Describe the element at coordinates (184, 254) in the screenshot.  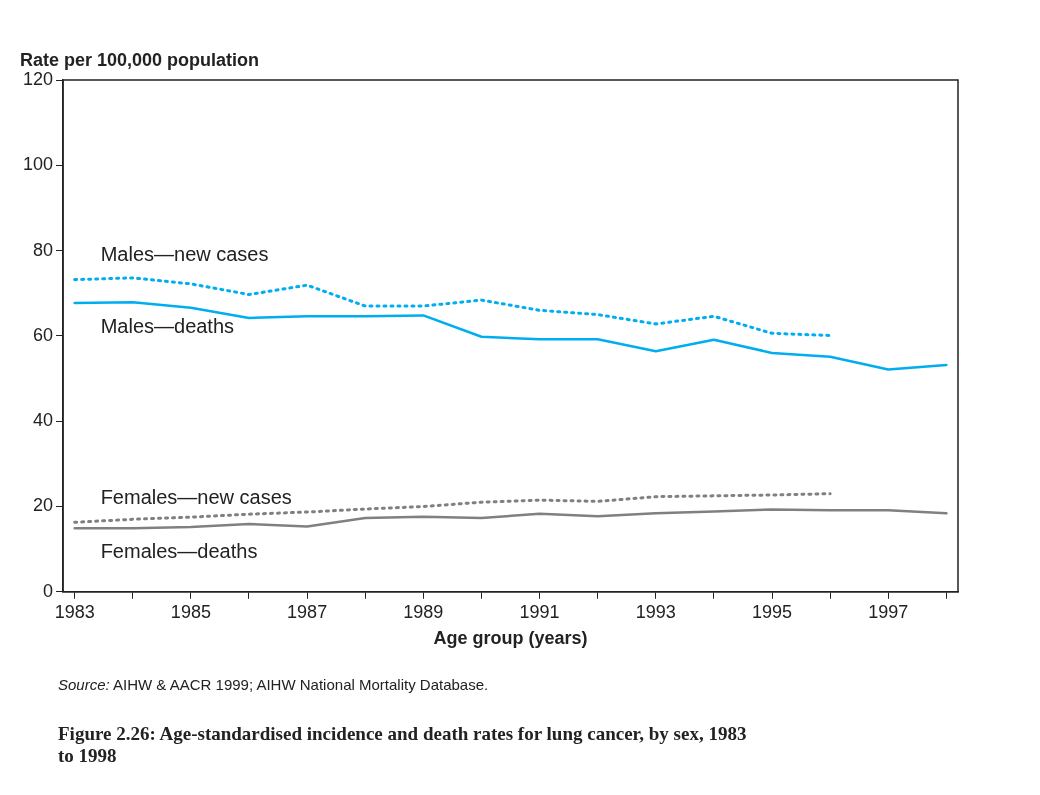
I see `series-label: Males—new cases` at that location.